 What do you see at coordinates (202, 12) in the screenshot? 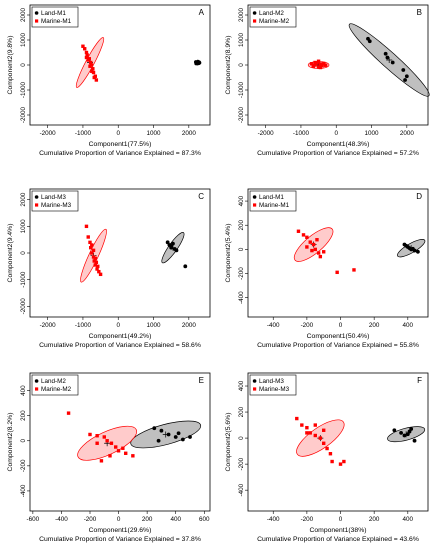
I see `panel-label: A` at bounding box center [202, 12].